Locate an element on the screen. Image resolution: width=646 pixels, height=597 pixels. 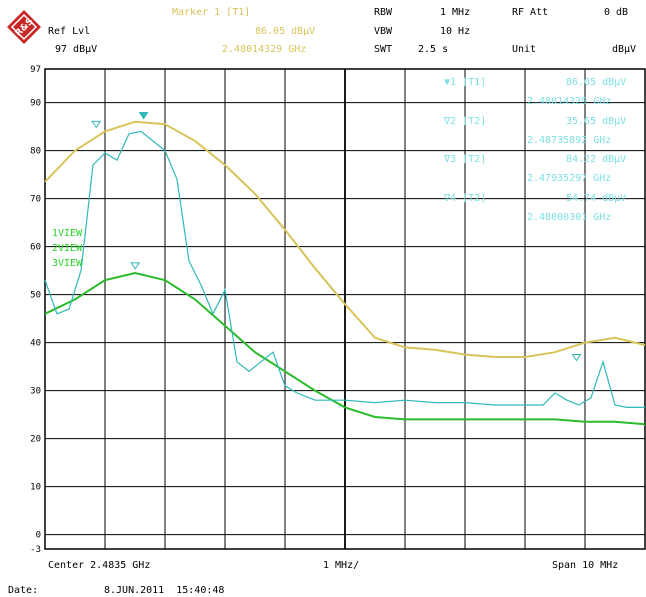
marker-4-name: 4 [T2] is located at coordinates (468, 198).